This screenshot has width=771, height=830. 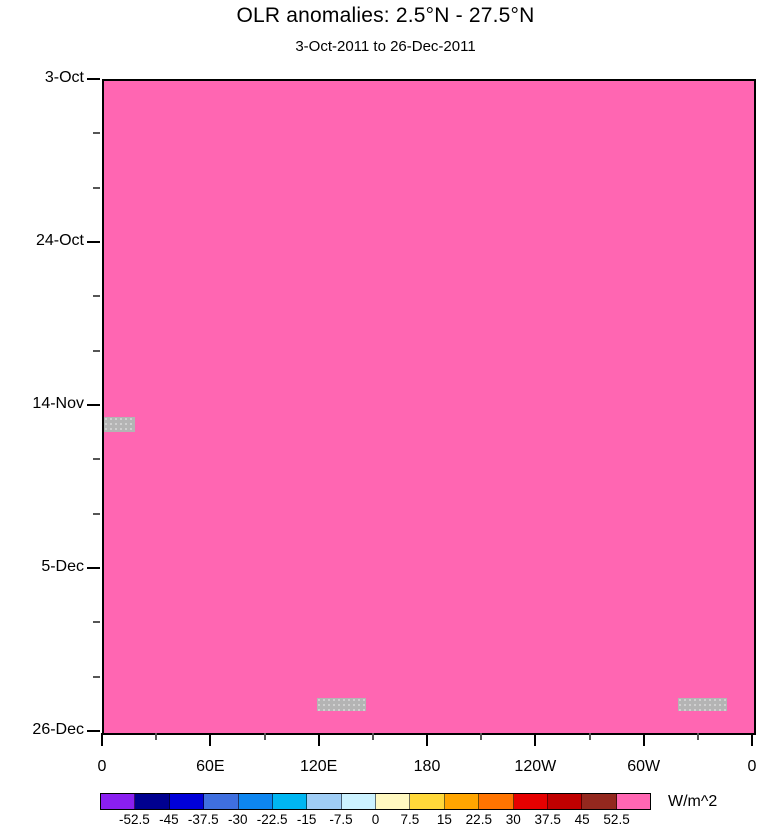 What do you see at coordinates (385, 15) in the screenshot?
I see `page-title: OLR anomalies: 2.5°N - 27.5°N` at bounding box center [385, 15].